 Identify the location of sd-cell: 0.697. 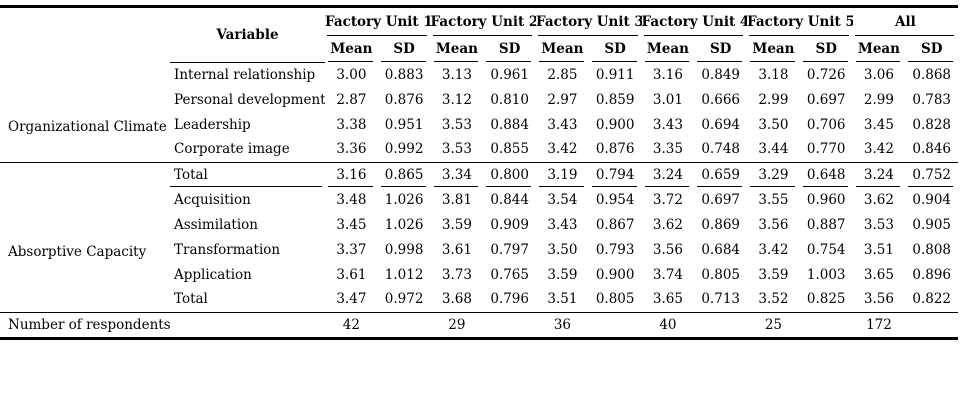
(826, 99).